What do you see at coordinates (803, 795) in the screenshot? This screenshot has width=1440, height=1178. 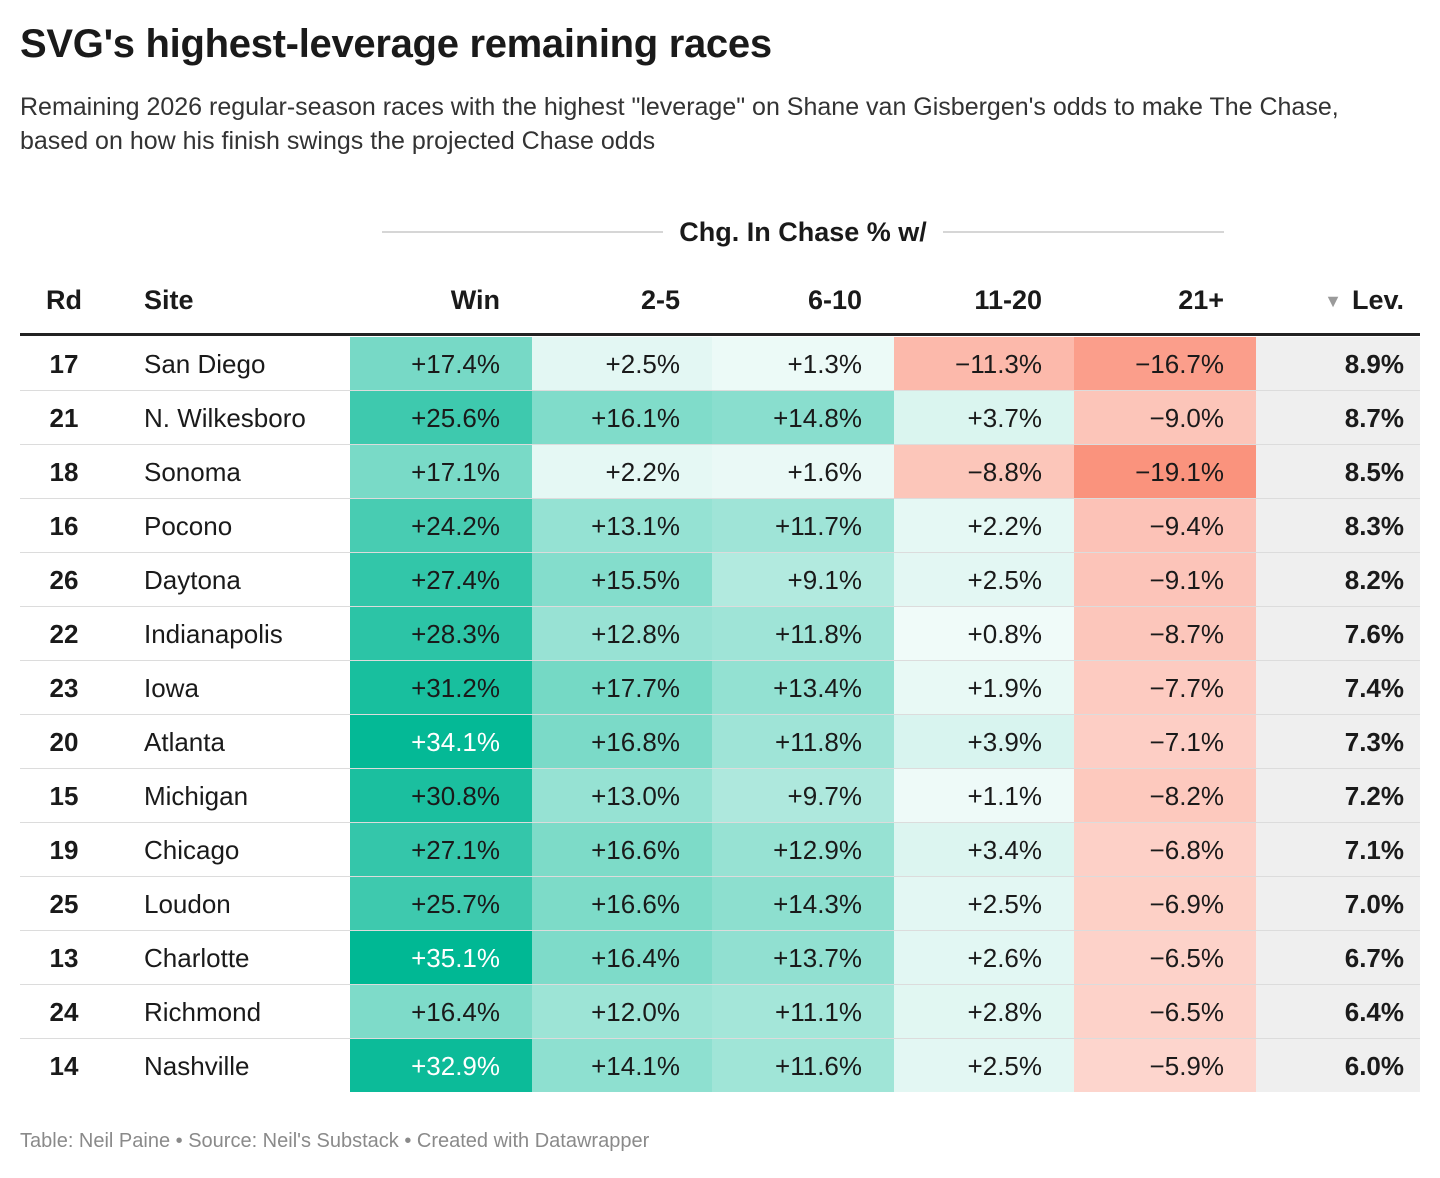 I see `cell-6-10: +9.7%` at bounding box center [803, 795].